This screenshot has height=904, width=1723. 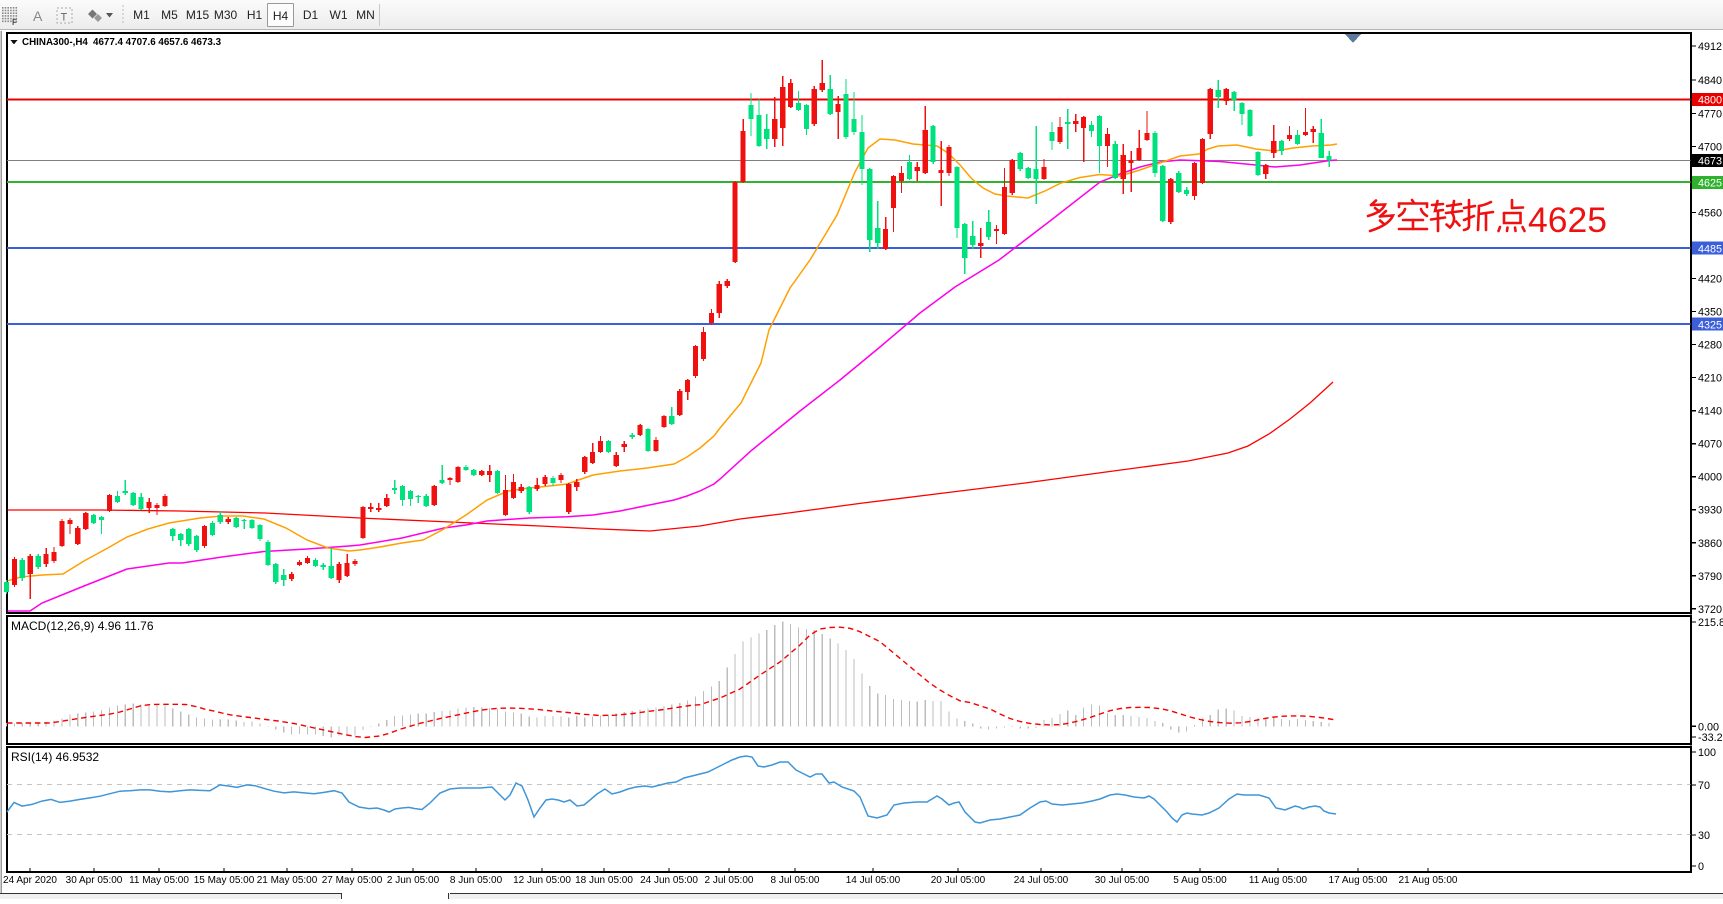 What do you see at coordinates (1710, 162) in the screenshot?
I see `svg-text: 4673.3` at bounding box center [1710, 162].